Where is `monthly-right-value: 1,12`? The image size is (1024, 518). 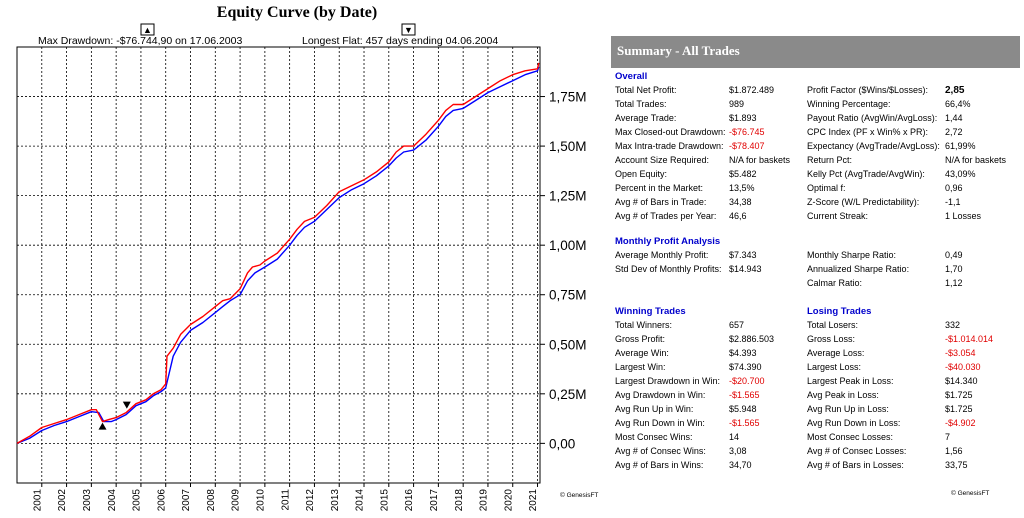 monthly-right-value: 1,12 is located at coordinates (954, 283).